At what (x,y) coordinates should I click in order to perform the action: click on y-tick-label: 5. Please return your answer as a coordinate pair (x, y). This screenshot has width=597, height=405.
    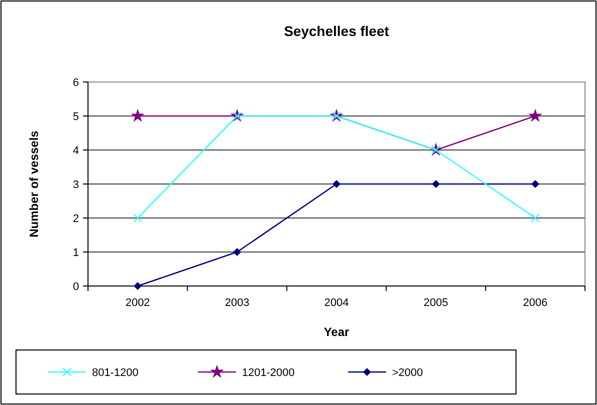
    Looking at the image, I should click on (75, 116).